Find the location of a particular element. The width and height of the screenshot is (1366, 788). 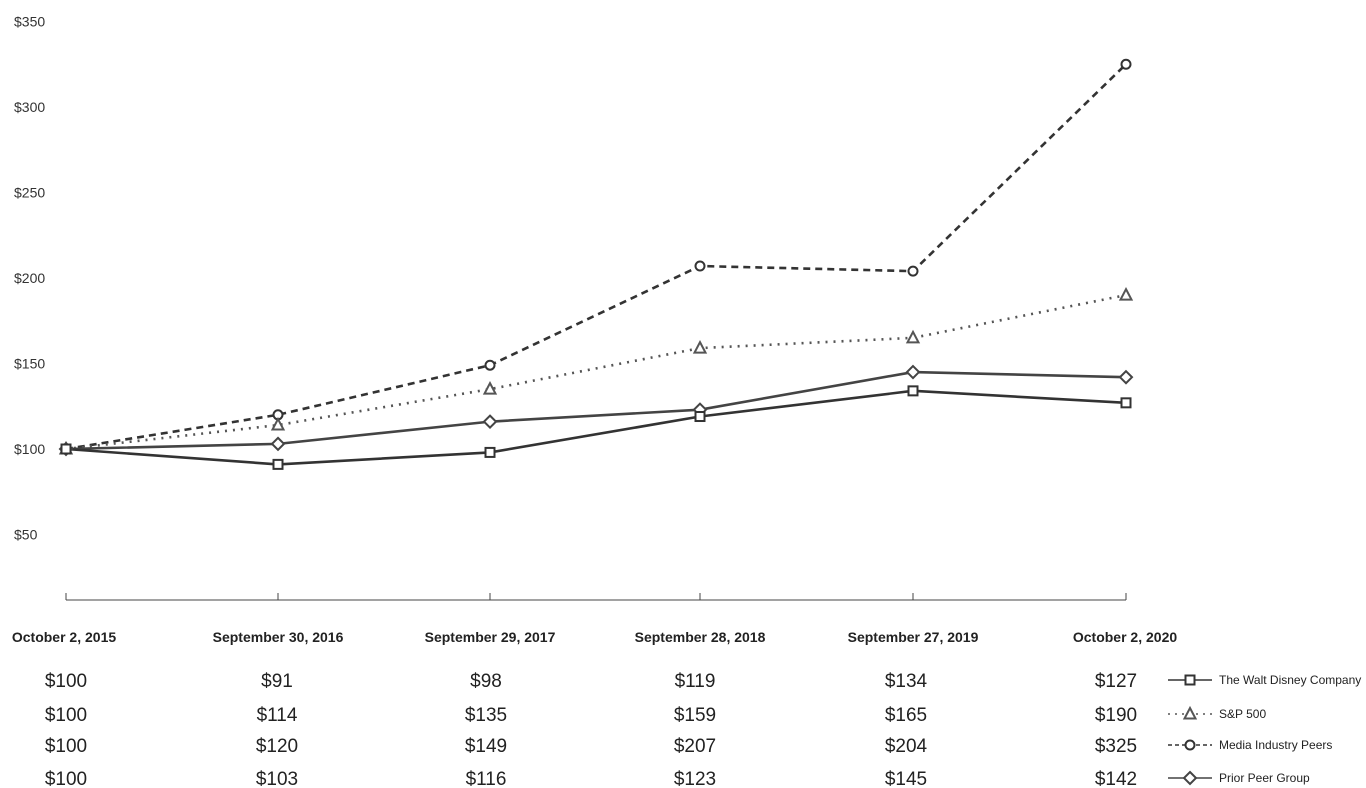

table-cell: $165 is located at coordinates (906, 715).